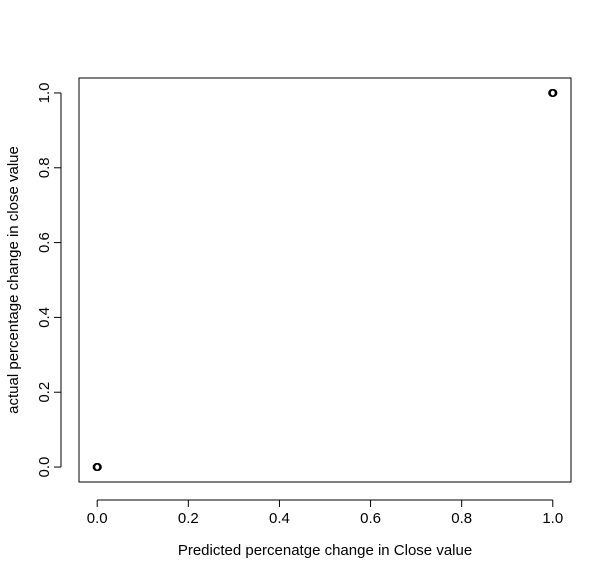  I want to click on x-tick-label: 0.6, so click(370, 518).